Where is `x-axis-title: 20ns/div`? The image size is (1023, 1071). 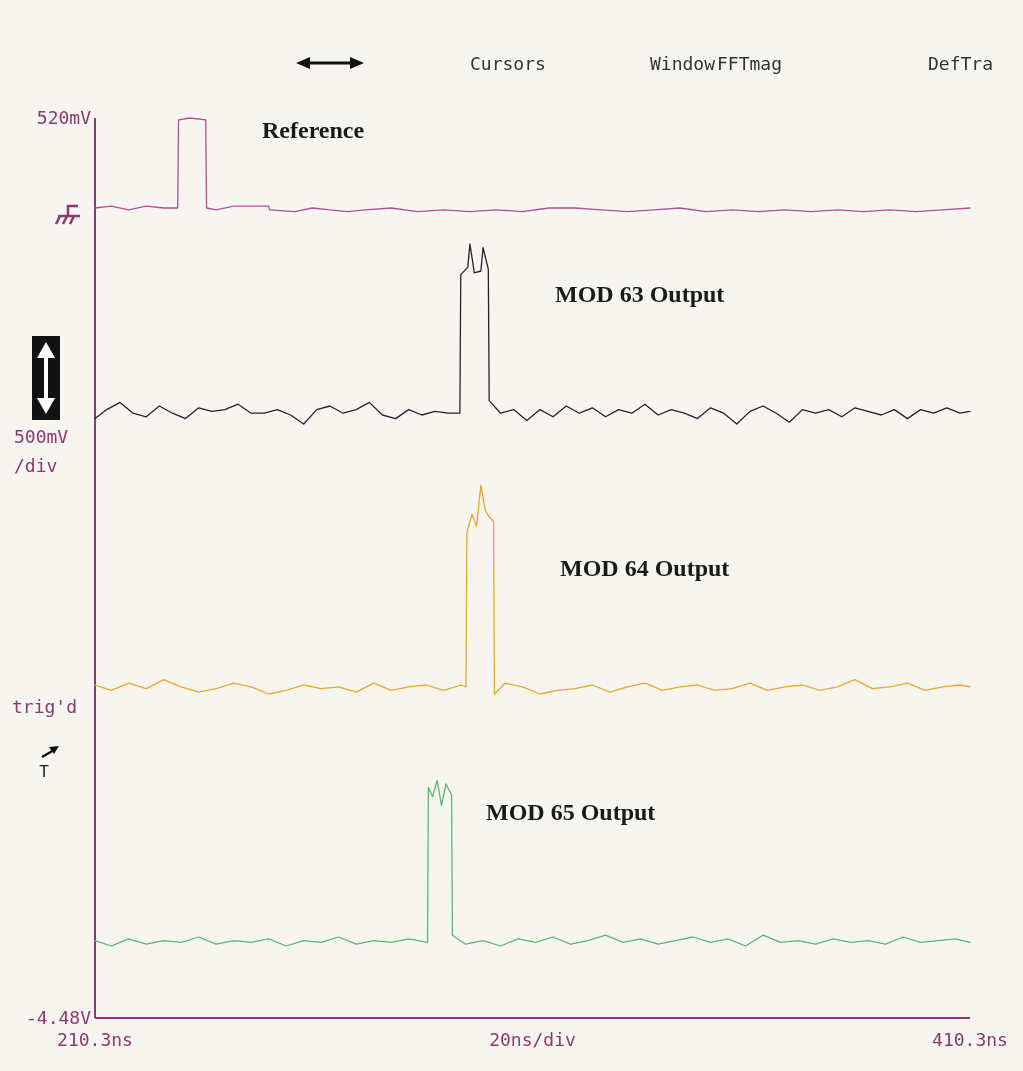
x-axis-title: 20ns/div is located at coordinates (532, 1039).